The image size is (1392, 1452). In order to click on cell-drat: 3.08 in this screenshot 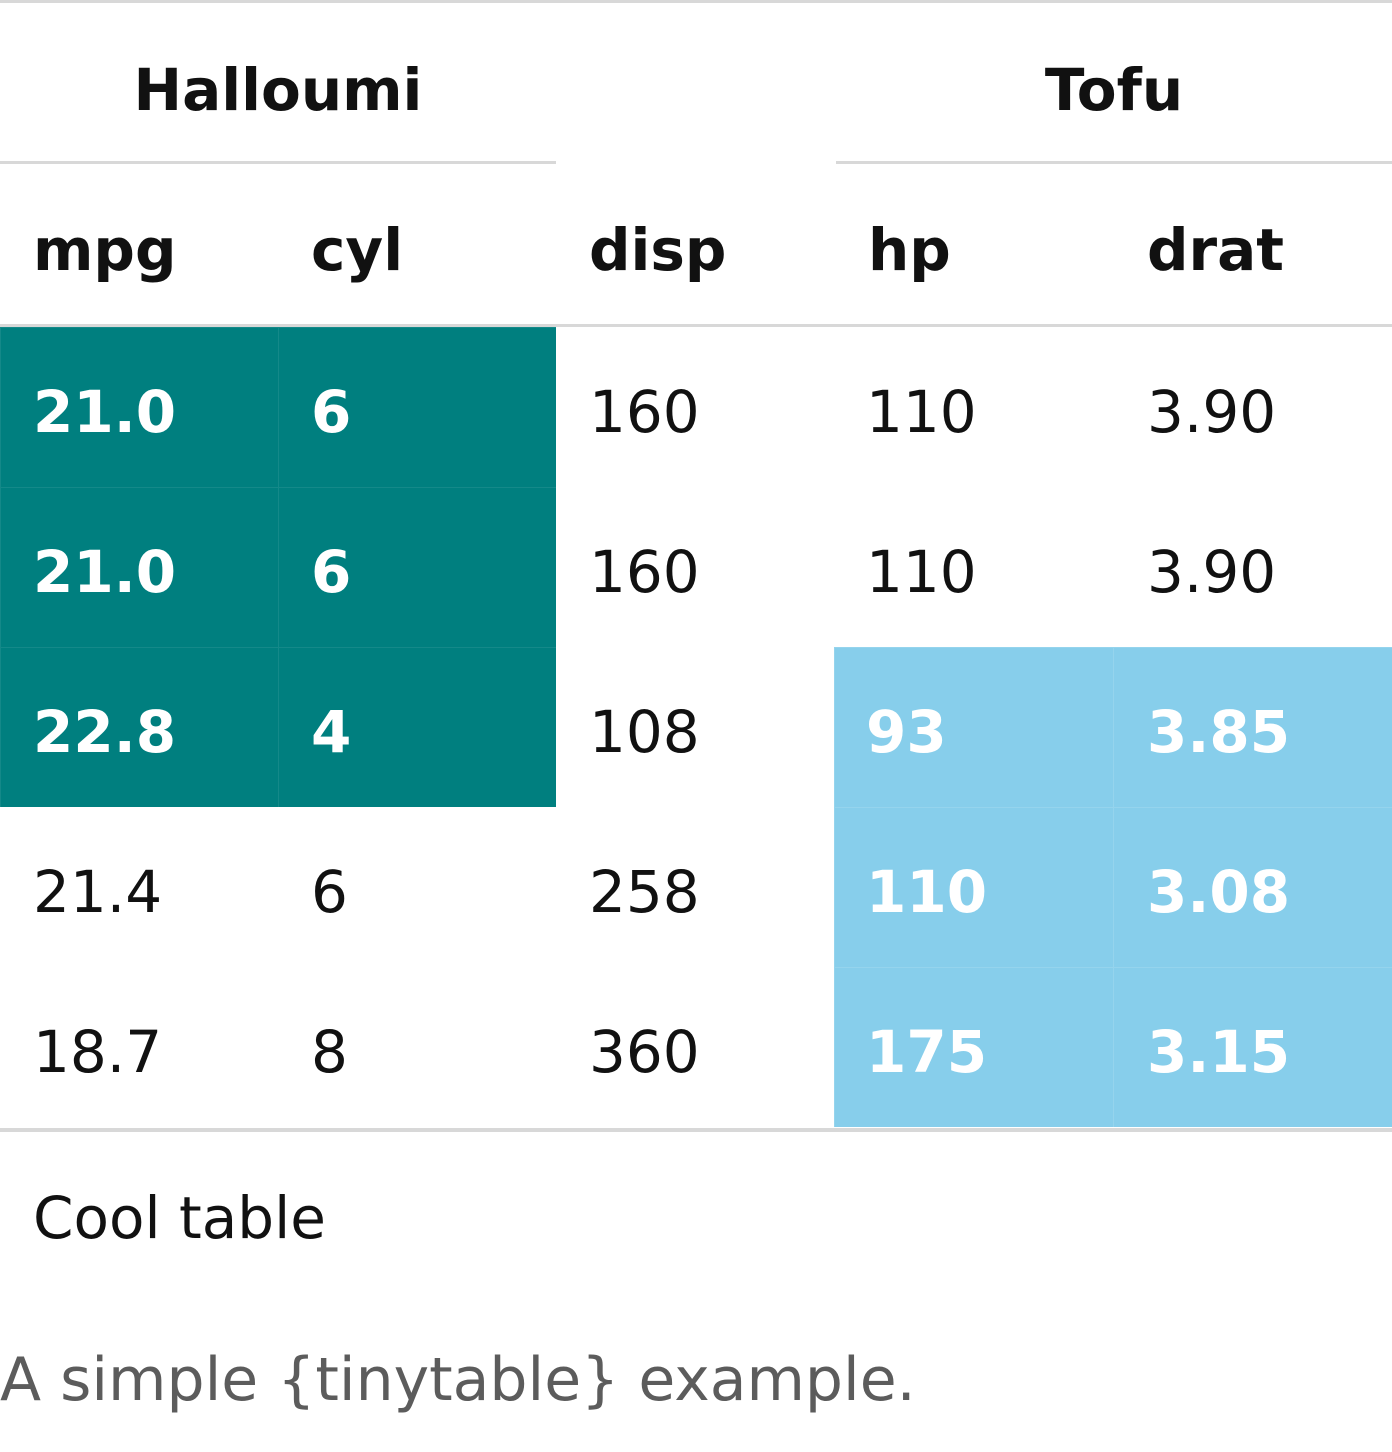, I will do `click(1252, 887)`.